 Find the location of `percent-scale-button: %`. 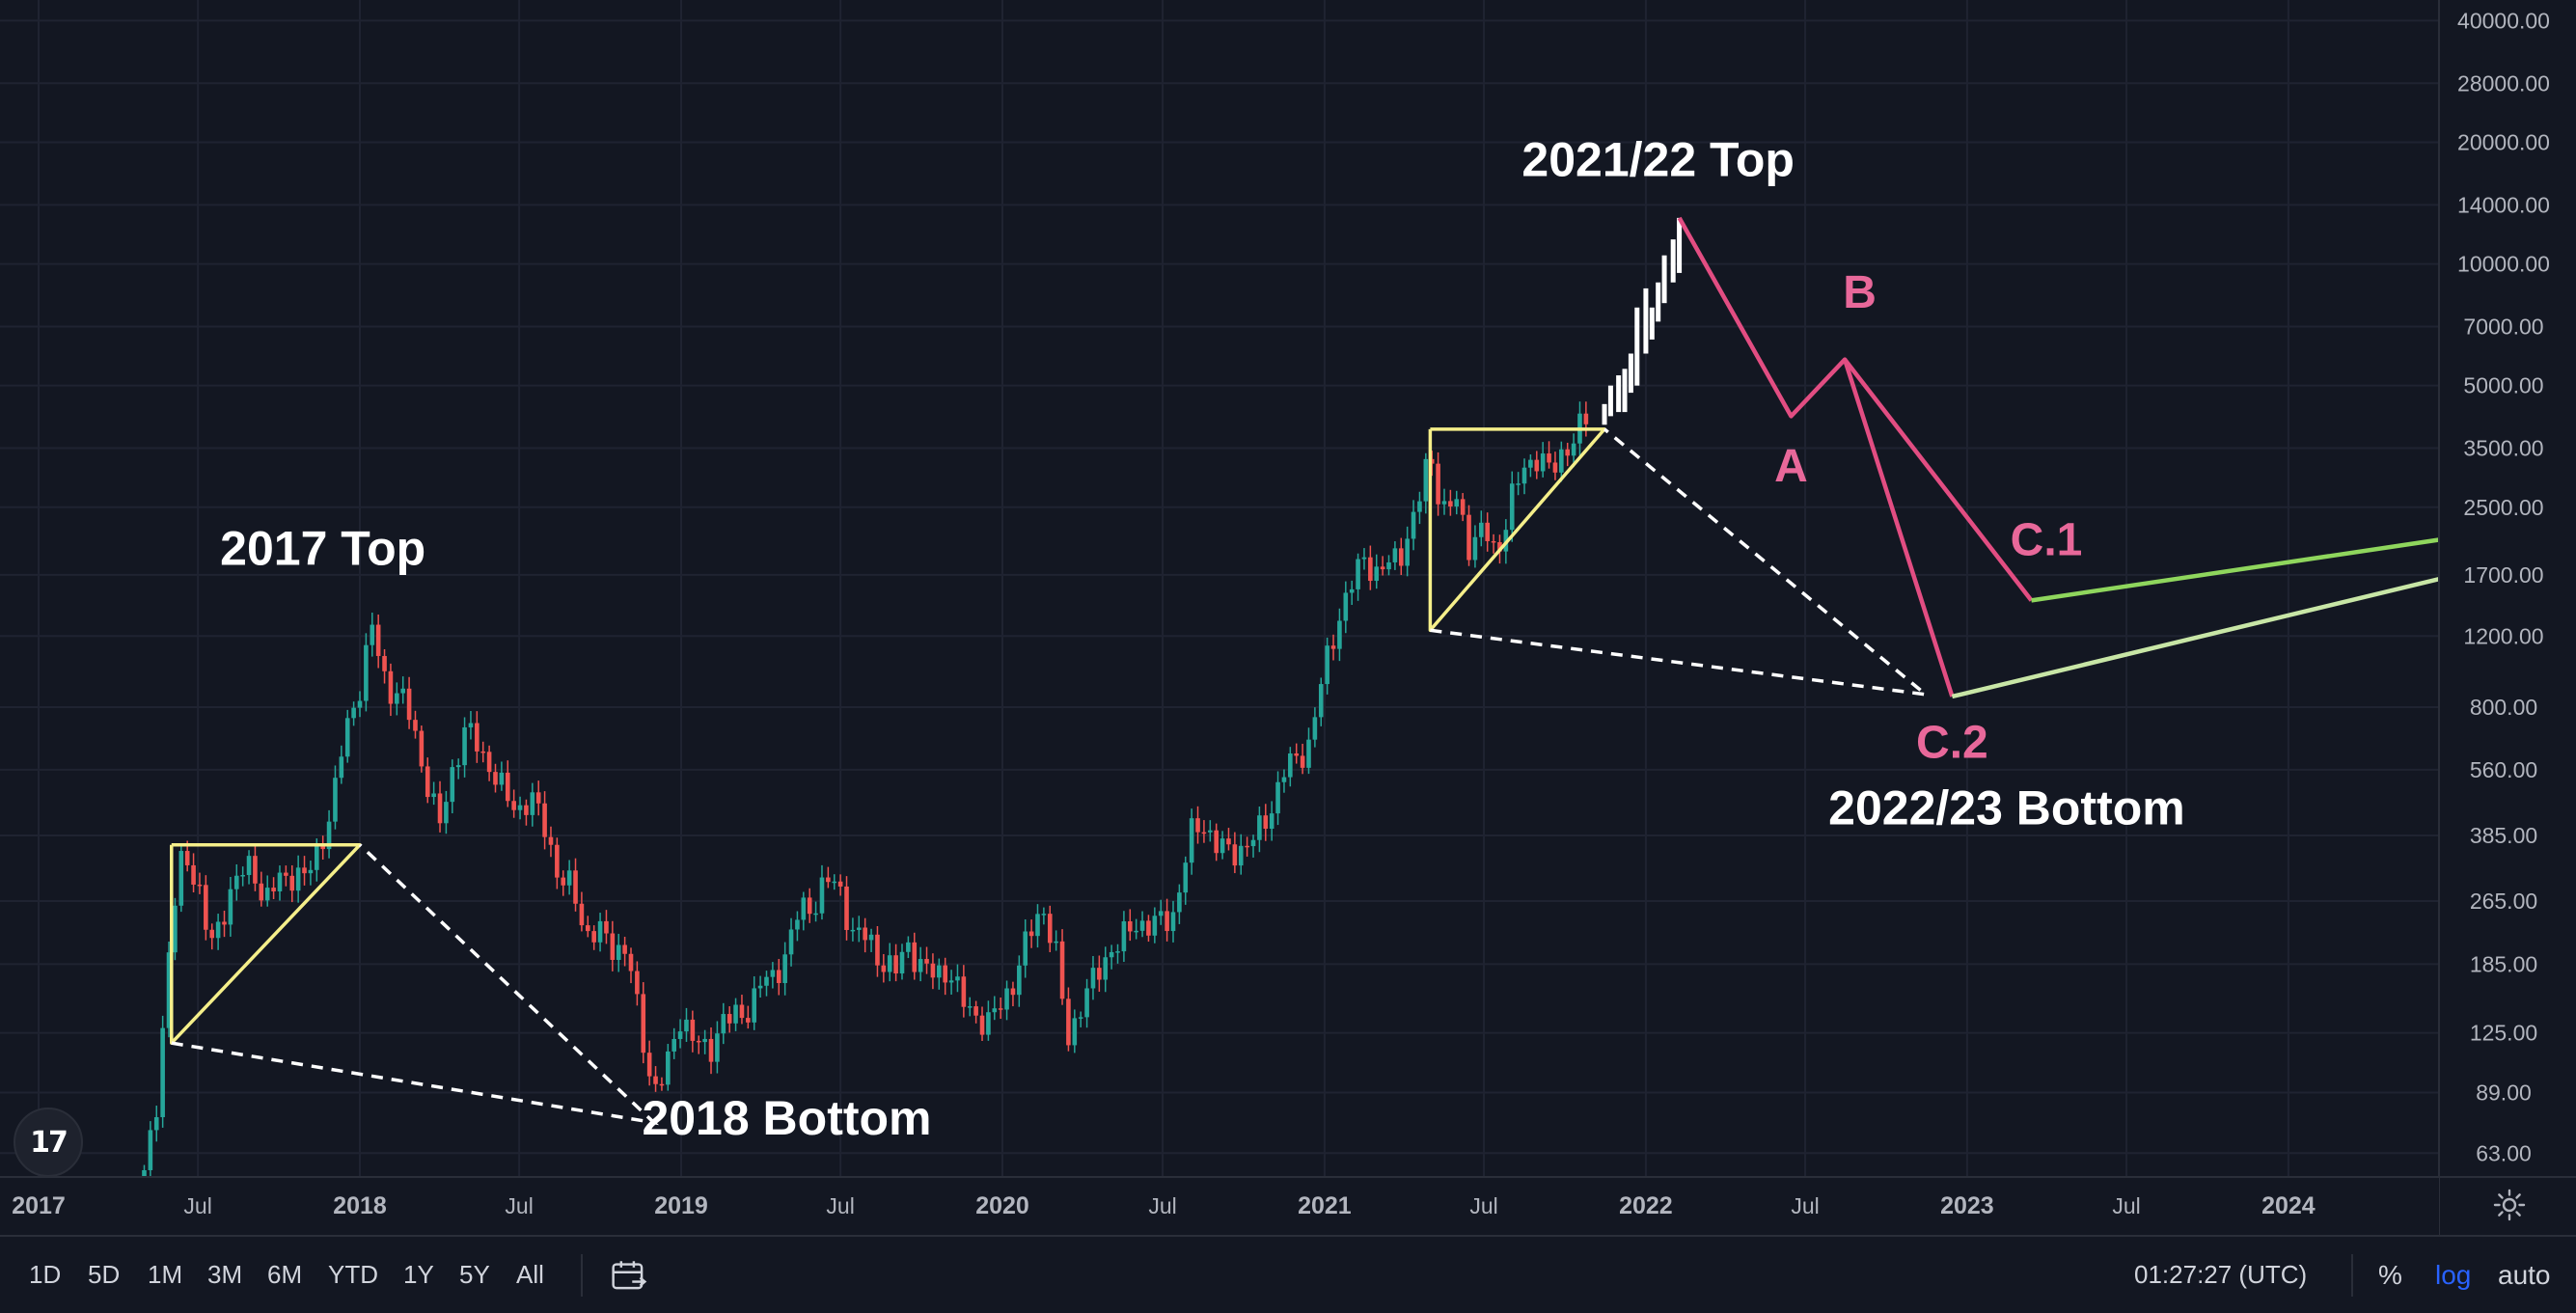

percent-scale-button: % is located at coordinates (2390, 1275).